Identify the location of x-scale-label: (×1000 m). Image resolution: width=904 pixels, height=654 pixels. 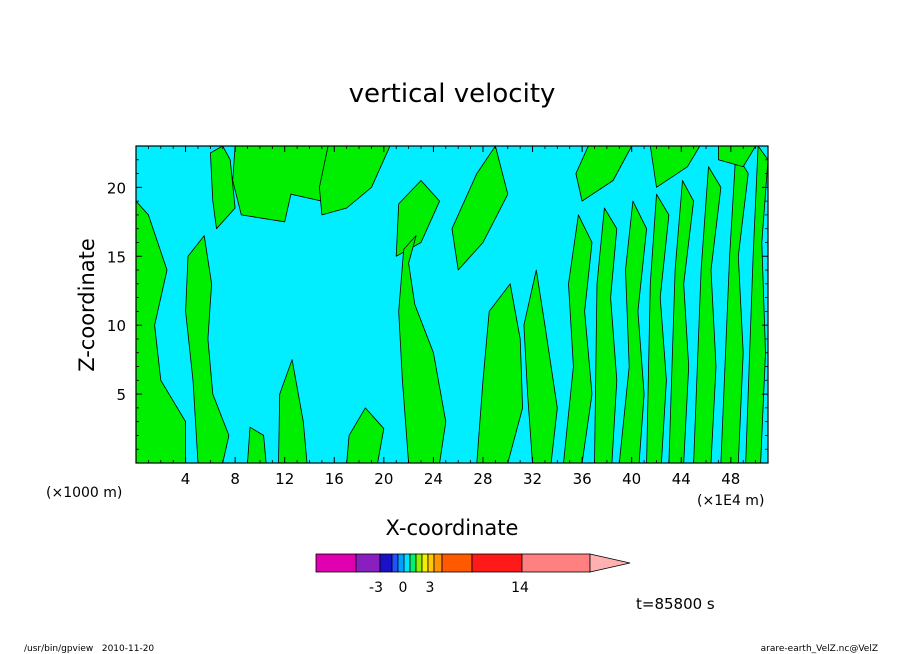
(84, 493).